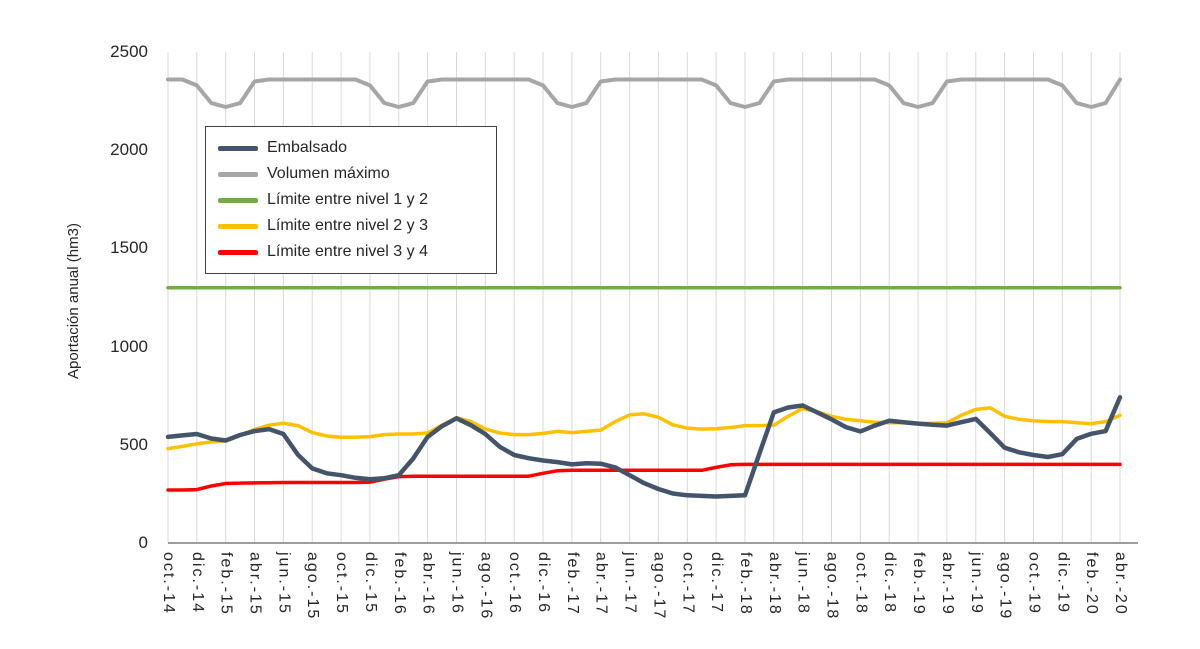 The height and width of the screenshot is (649, 1200). What do you see at coordinates (226, 584) in the screenshot?
I see `x-tick-label: feb.-15` at bounding box center [226, 584].